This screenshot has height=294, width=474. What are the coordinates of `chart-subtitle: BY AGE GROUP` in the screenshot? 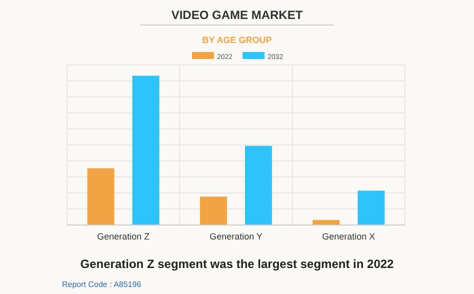 It's located at (237, 40).